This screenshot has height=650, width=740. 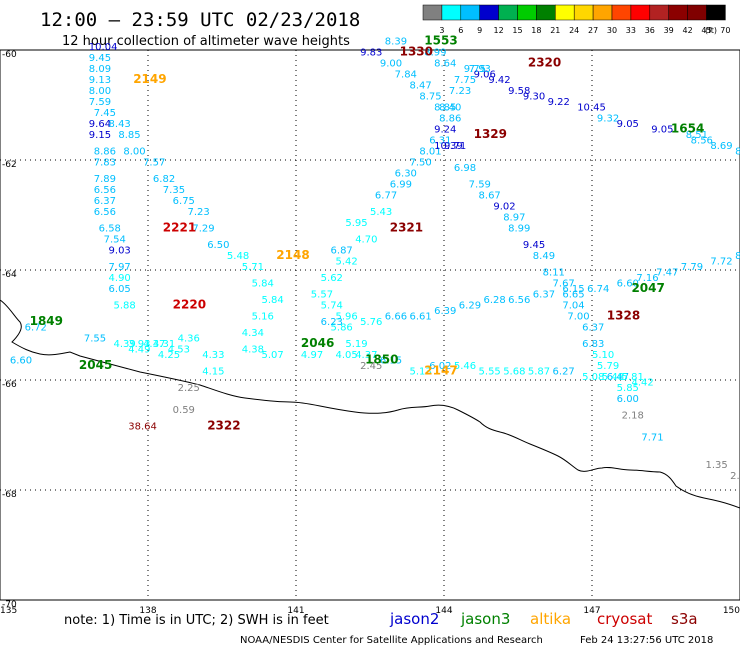 What do you see at coordinates (612, 30) in the screenshot?
I see `colorbar-label: 30` at bounding box center [612, 30].